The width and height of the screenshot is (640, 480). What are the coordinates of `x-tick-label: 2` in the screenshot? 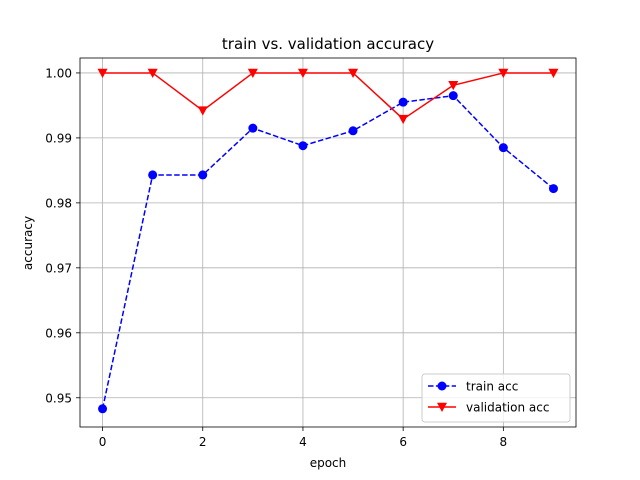 It's located at (203, 442).